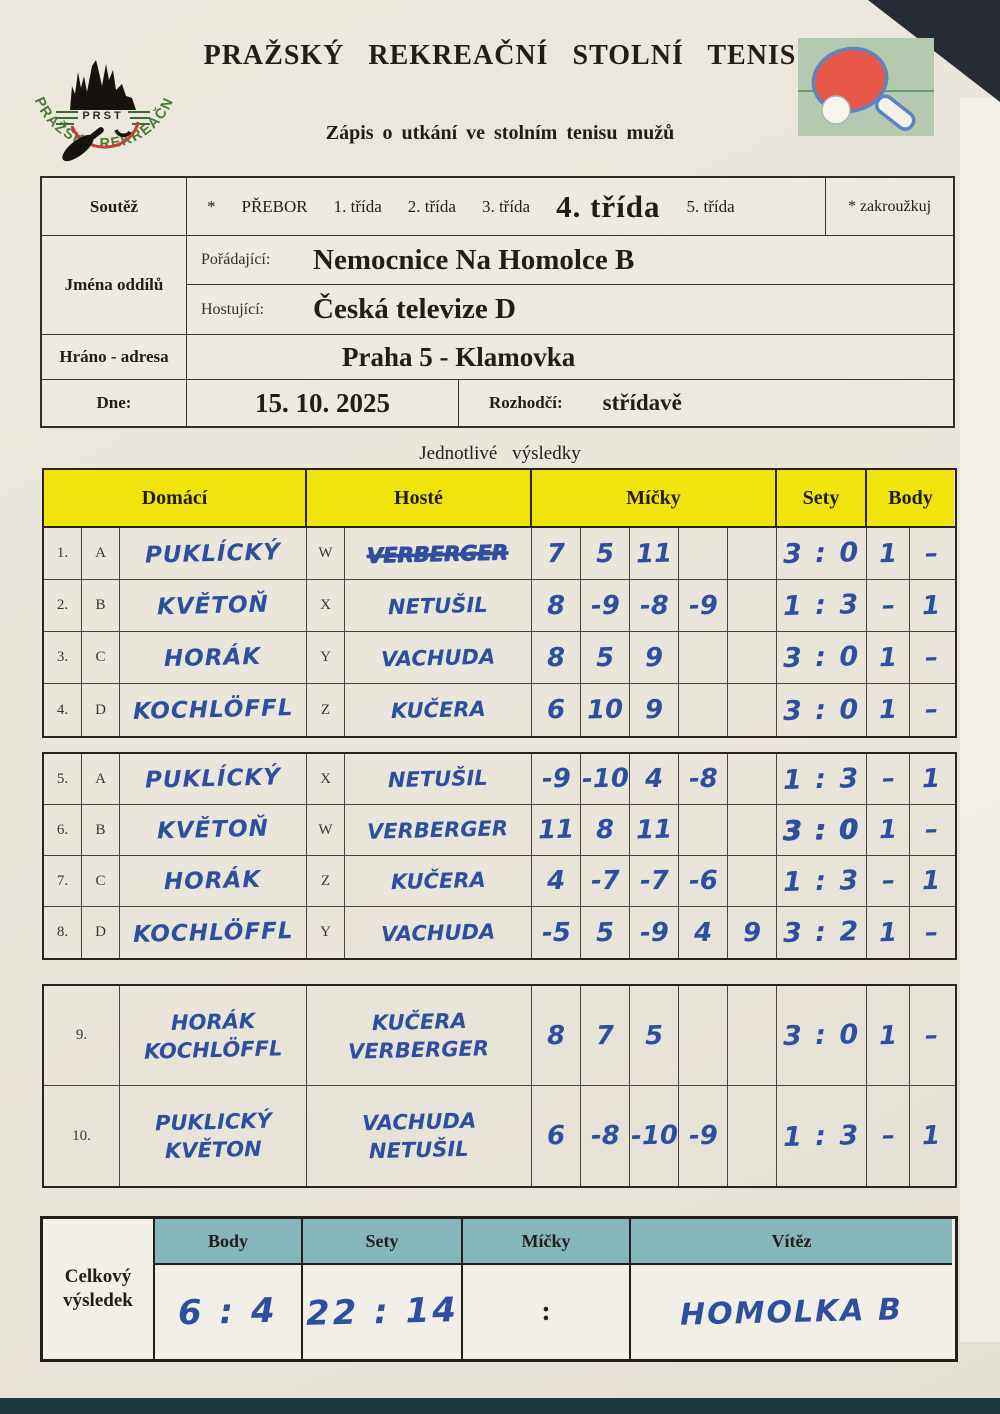 This screenshot has width=1000, height=1414. What do you see at coordinates (82, 1035) in the screenshot?
I see `match-number: 9.` at bounding box center [82, 1035].